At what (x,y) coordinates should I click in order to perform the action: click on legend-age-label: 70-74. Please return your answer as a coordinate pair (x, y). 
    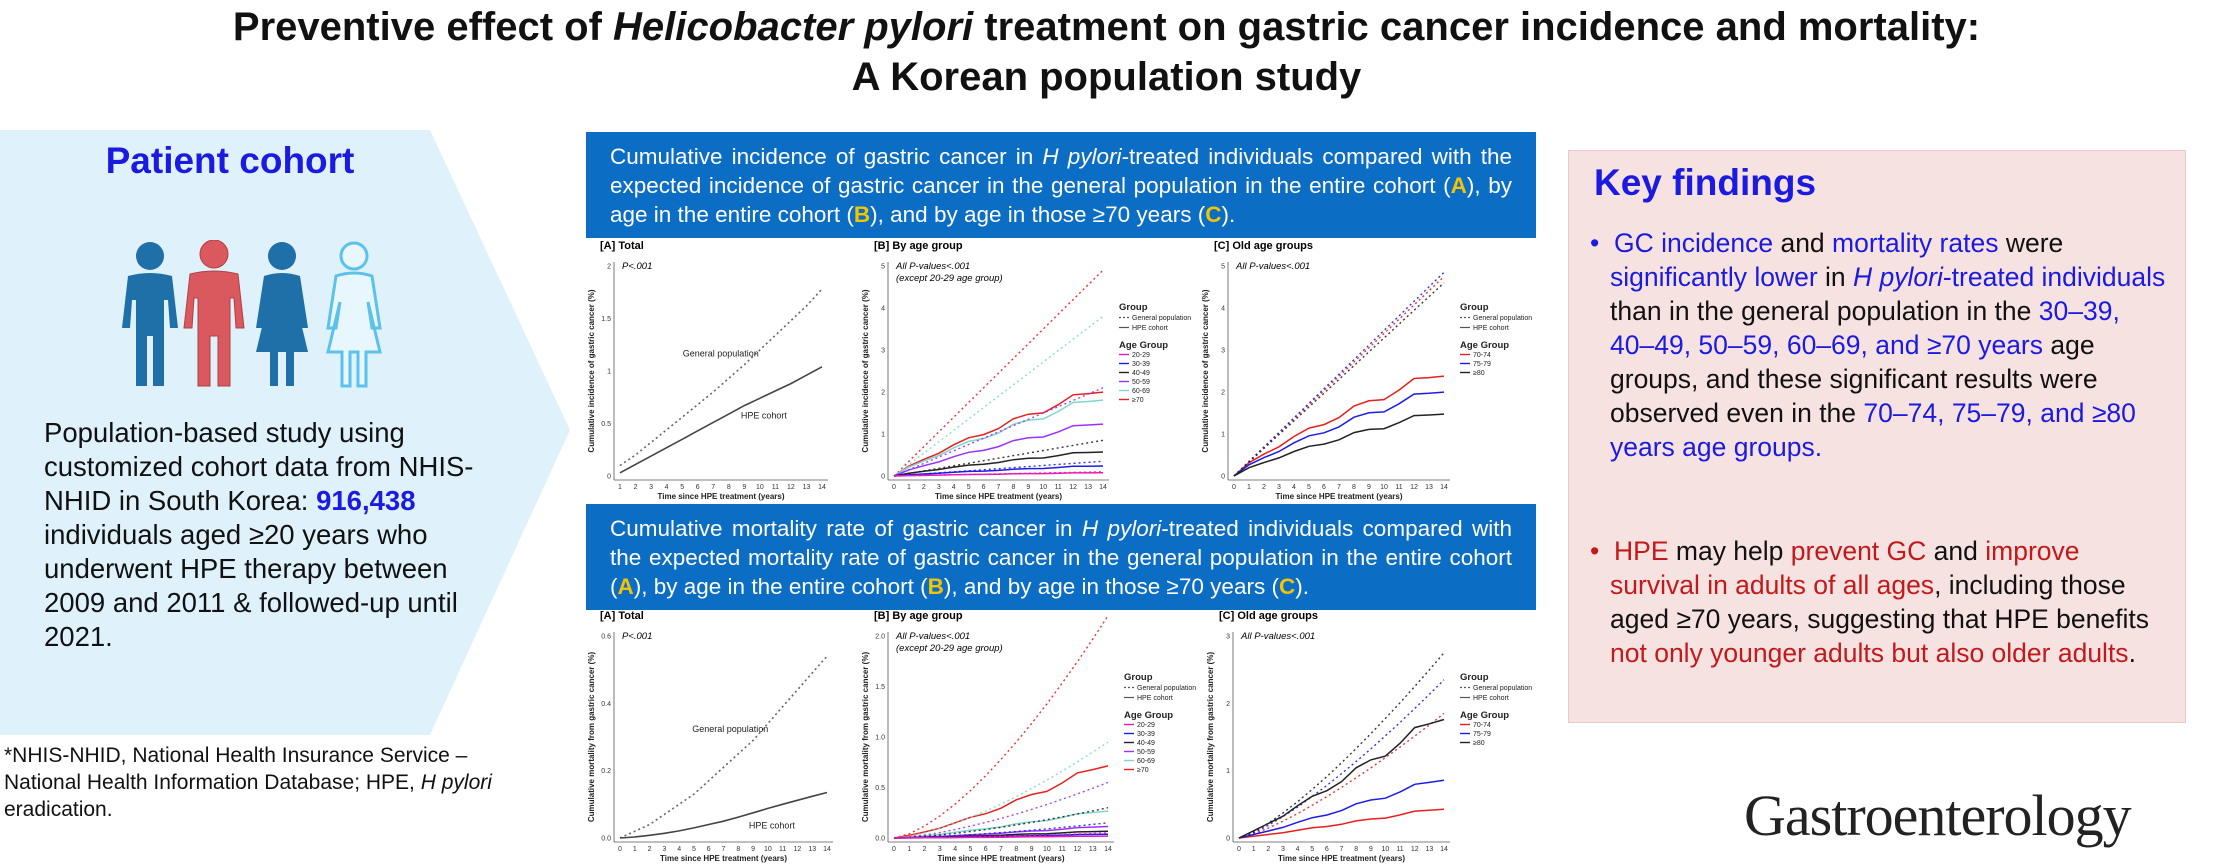
    Looking at the image, I should click on (1482, 725).